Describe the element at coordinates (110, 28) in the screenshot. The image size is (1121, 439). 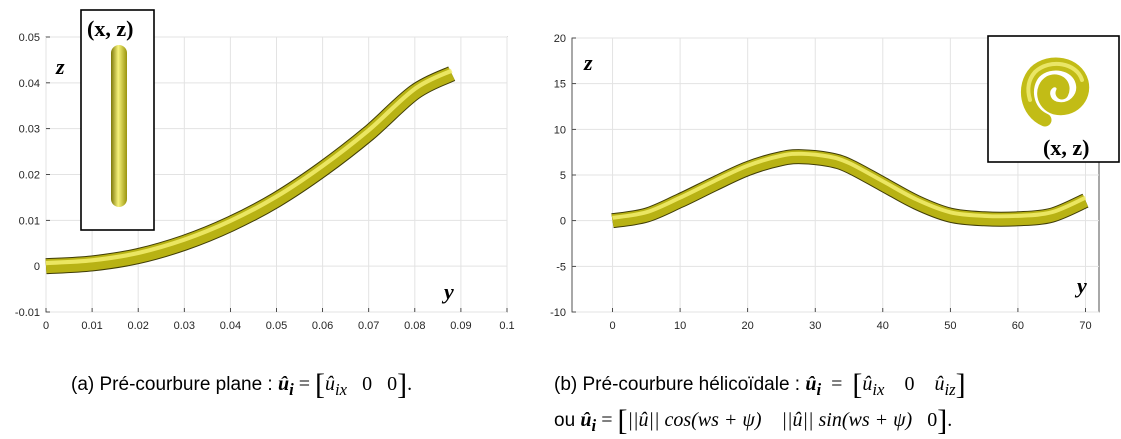
I see `chart-a-inset-label: (x, z)` at that location.